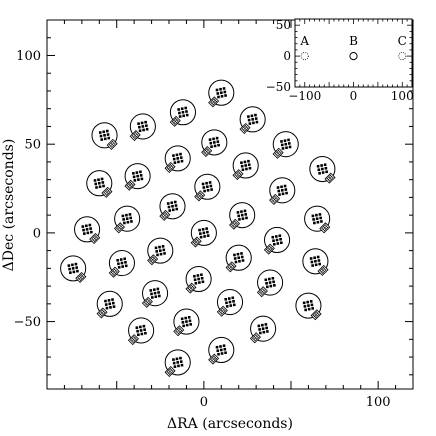 Image resolution: width=436 pixels, height=436 pixels. Describe the element at coordinates (304, 56) in the screenshot. I see `inset-point-a` at that location.